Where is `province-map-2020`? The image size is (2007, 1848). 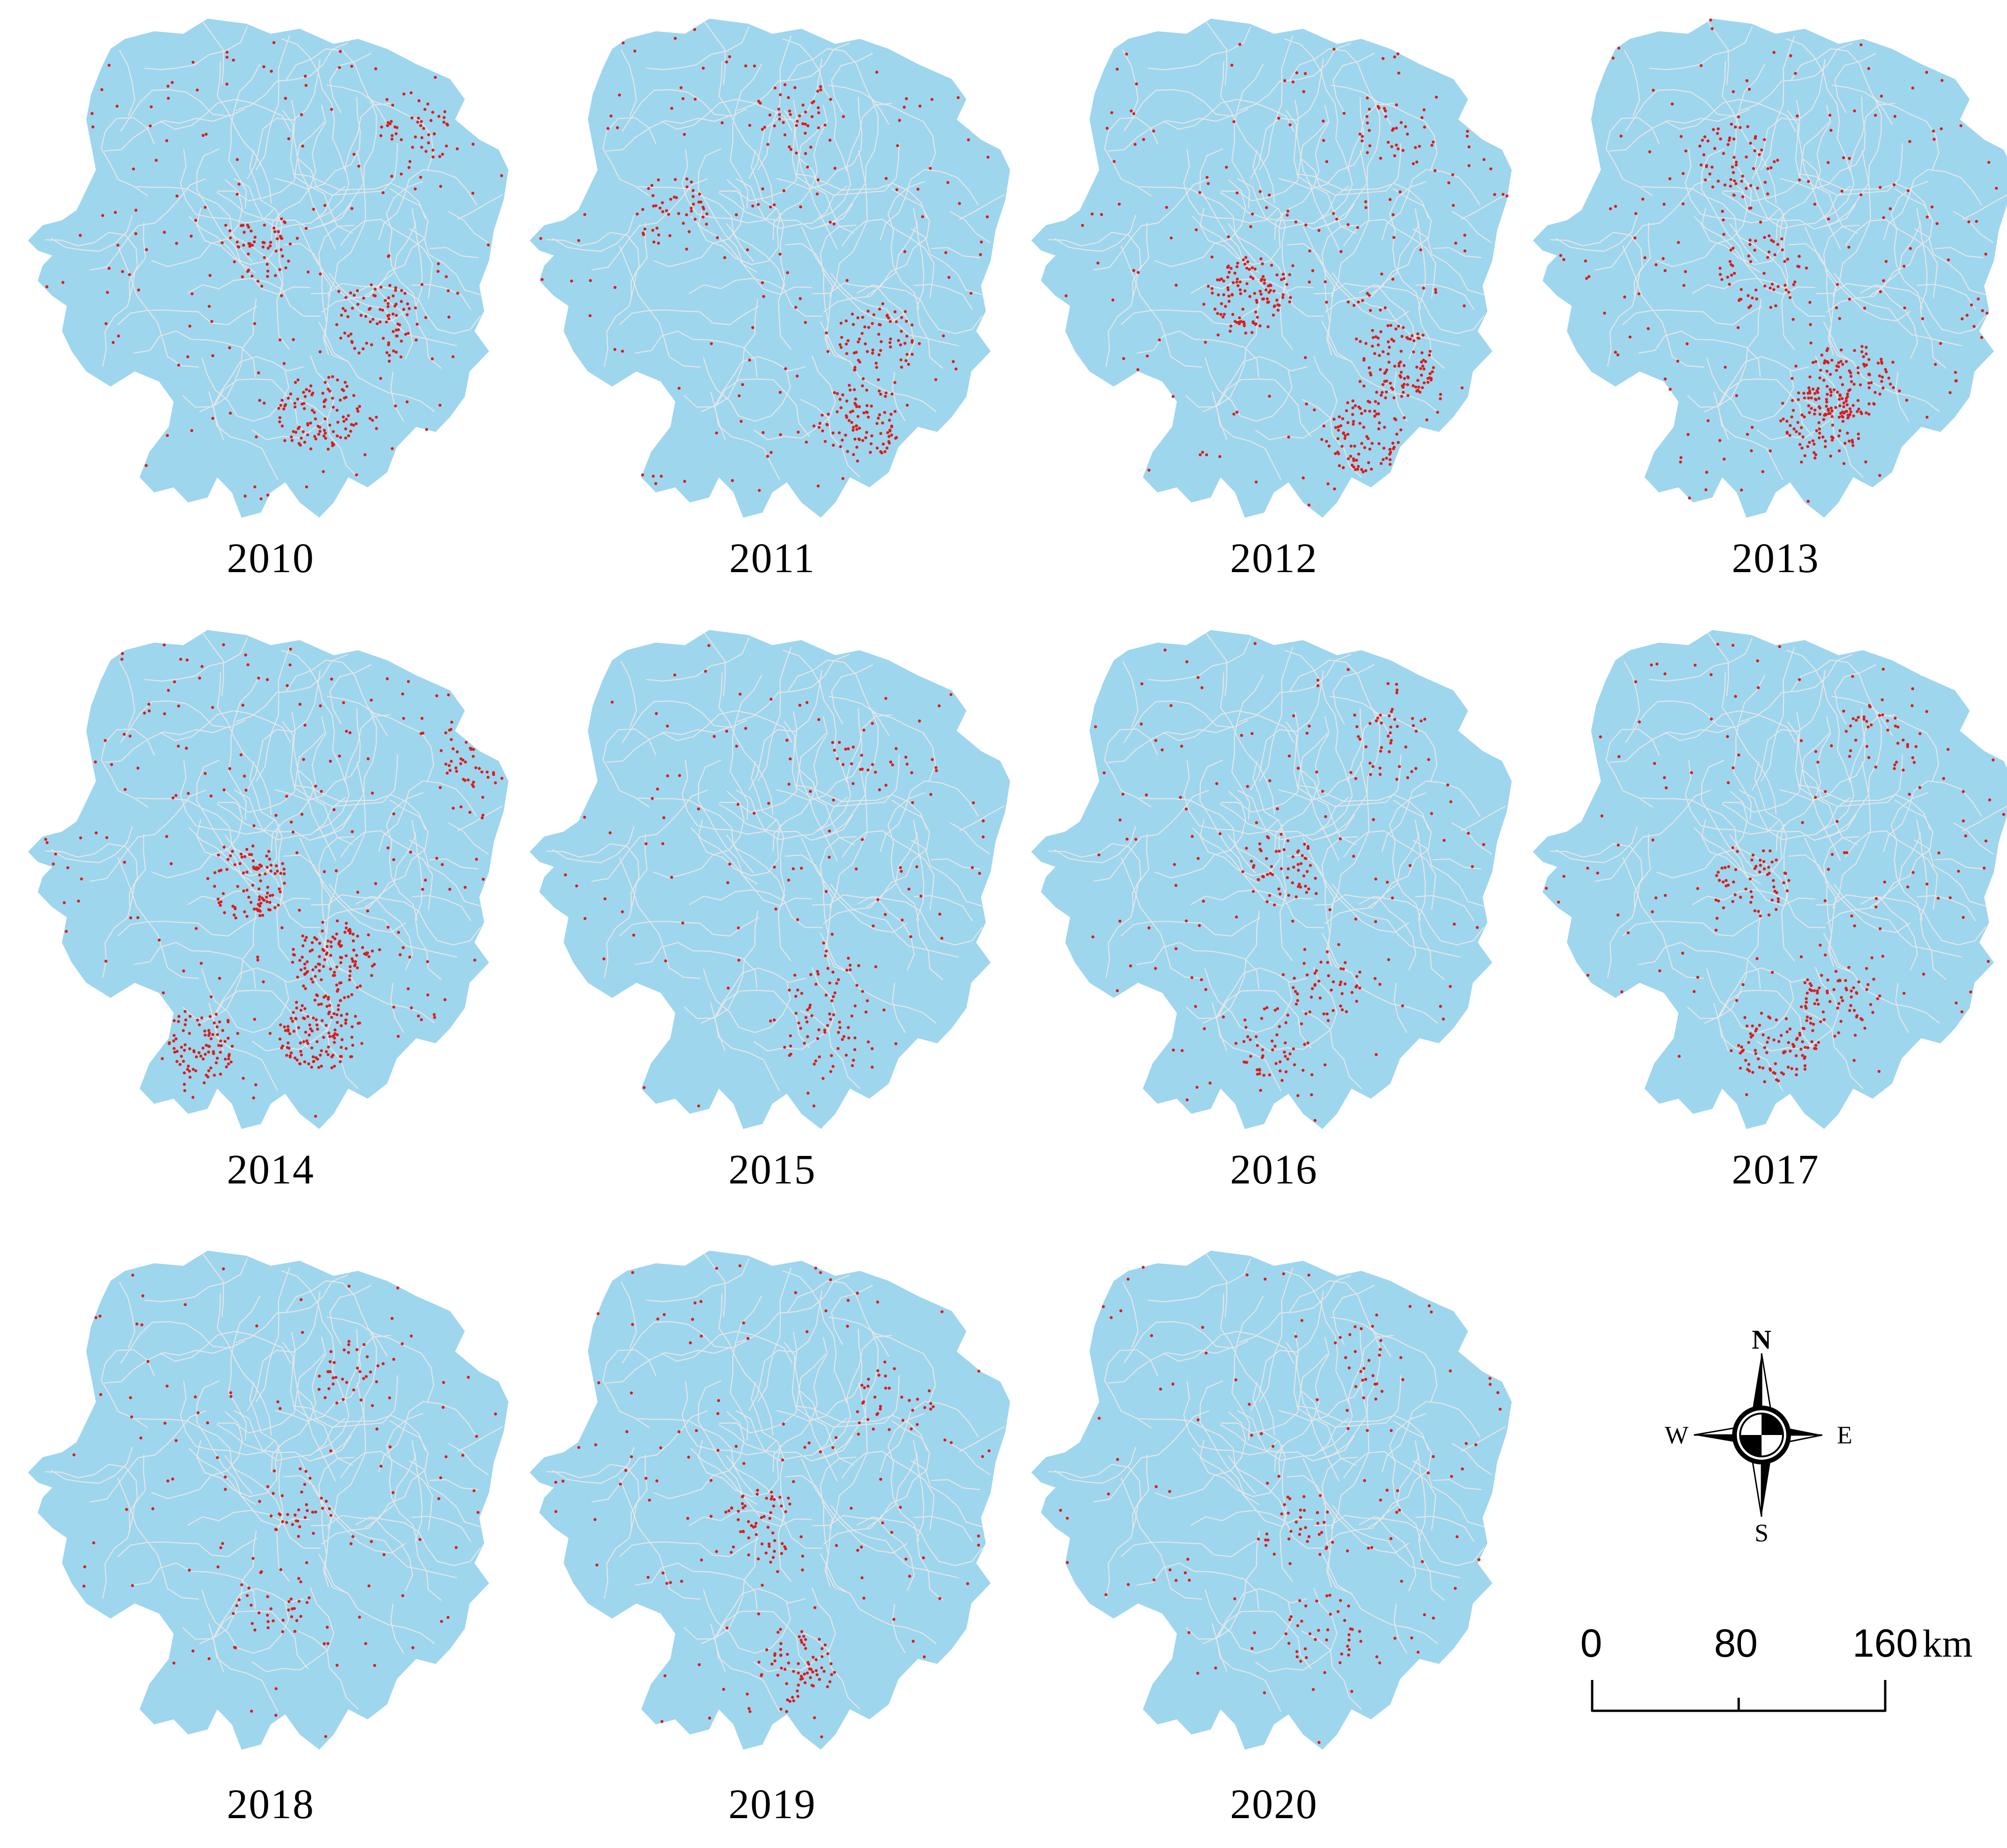
province-map-2020 is located at coordinates (1271, 1500).